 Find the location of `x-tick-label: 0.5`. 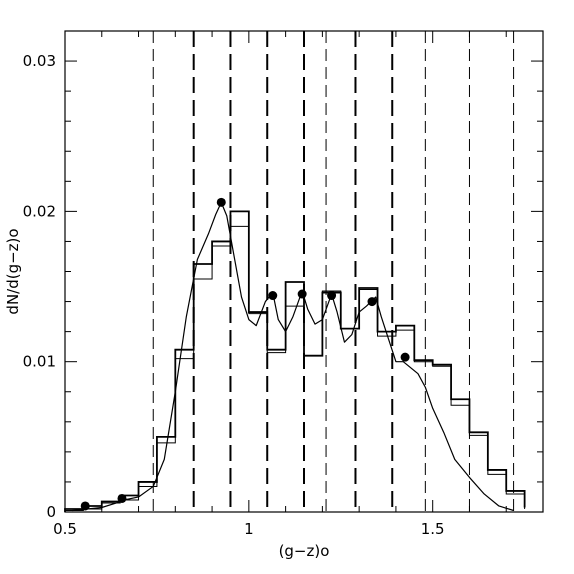

x-tick-label: 0.5 is located at coordinates (65, 529).